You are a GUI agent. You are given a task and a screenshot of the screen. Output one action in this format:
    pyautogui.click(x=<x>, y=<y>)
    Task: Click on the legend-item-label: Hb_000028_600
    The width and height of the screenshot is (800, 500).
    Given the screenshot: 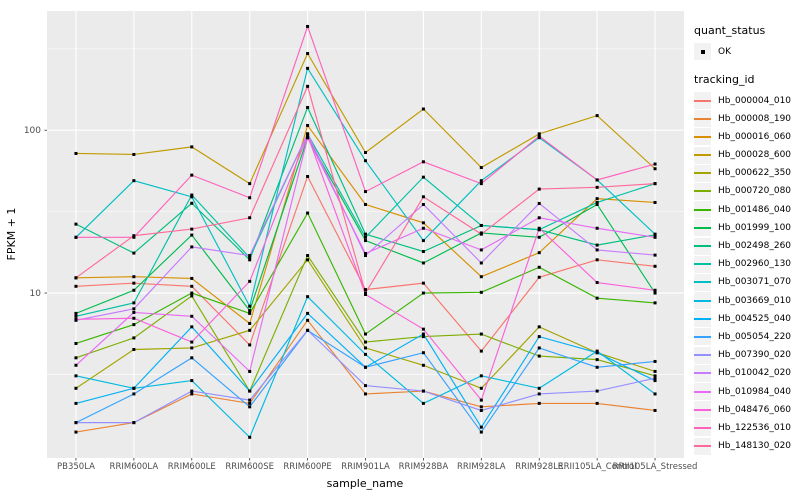 What is the action you would take?
    pyautogui.click(x=755, y=155)
    